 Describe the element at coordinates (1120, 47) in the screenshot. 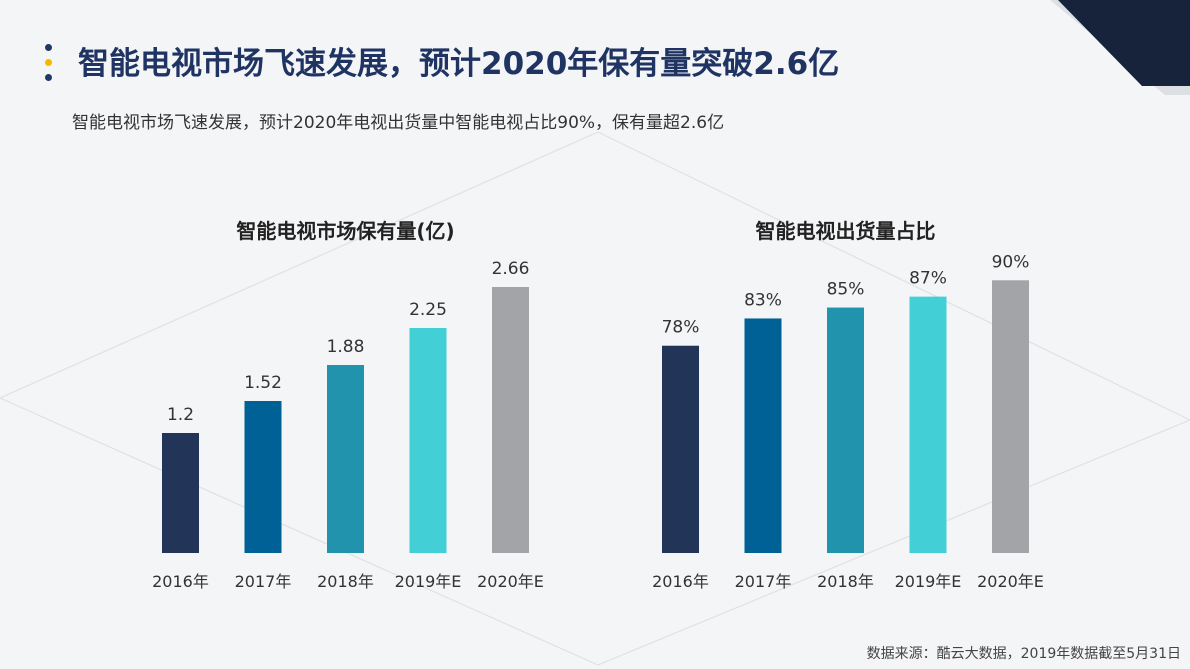

I see `corner-decoration` at that location.